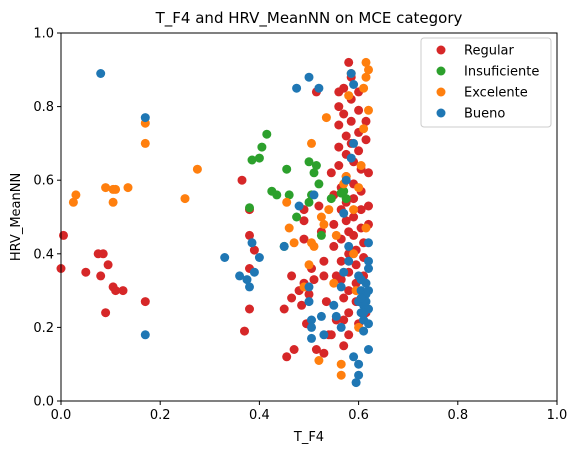 This screenshot has height=455, width=578. Describe the element at coordinates (308, 437) in the screenshot. I see `x-axis-label: T_F4` at that location.